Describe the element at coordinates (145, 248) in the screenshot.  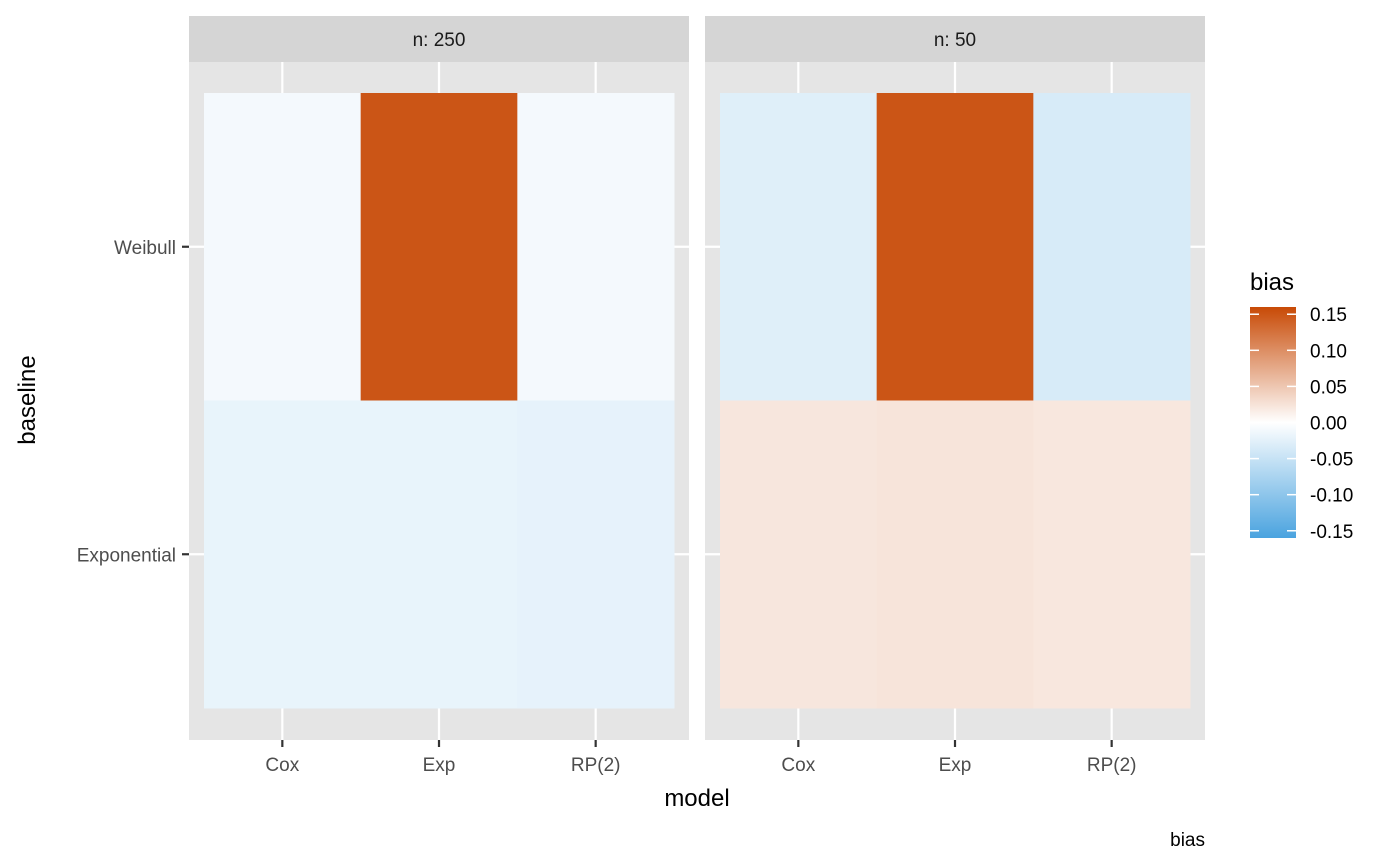
I see `y-tick-label: Weibull` at that location.